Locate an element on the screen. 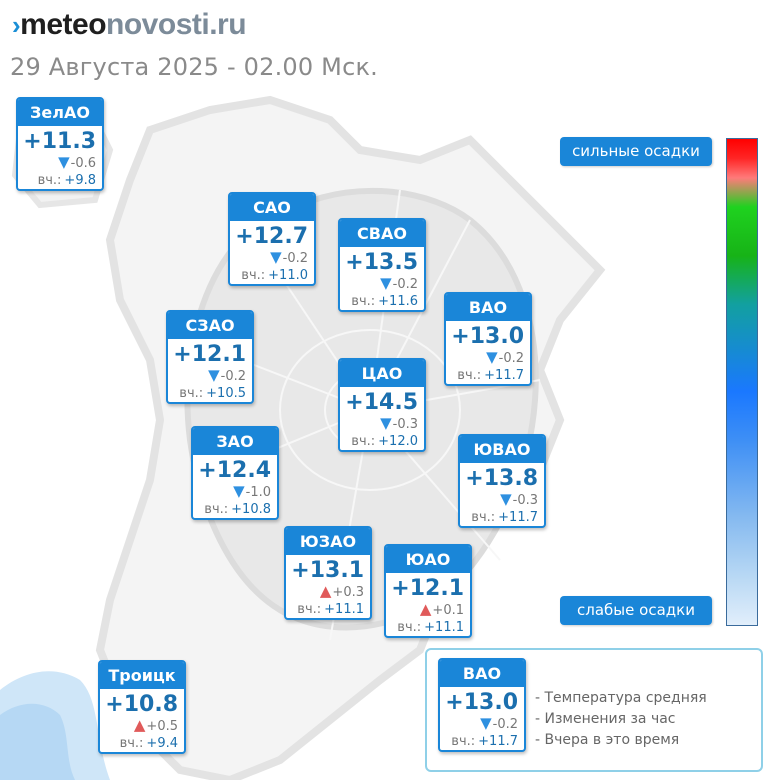 This screenshot has height=780, width=780. logo-domain: .ru is located at coordinates (228, 24).